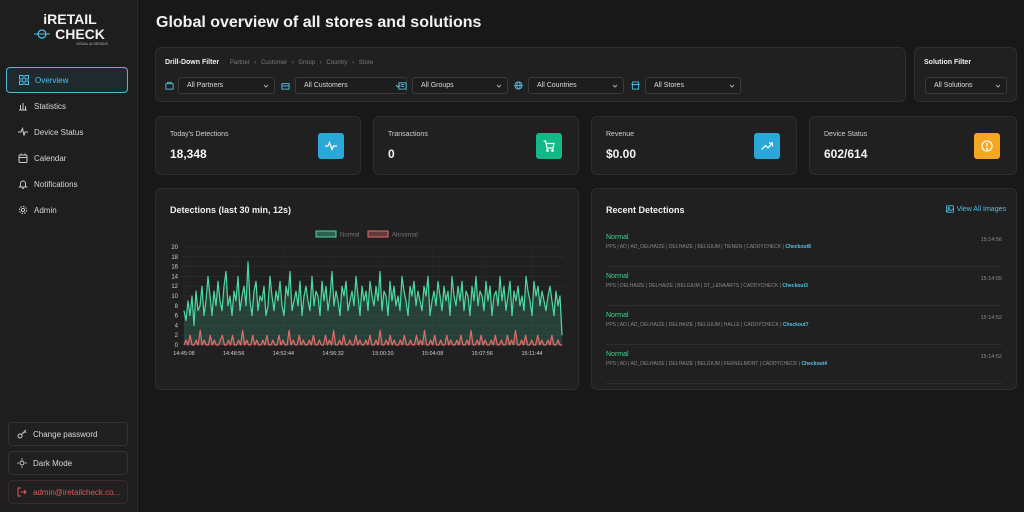 The image size is (1024, 512). What do you see at coordinates (24, 80) in the screenshot?
I see `grid-icon` at bounding box center [24, 80].